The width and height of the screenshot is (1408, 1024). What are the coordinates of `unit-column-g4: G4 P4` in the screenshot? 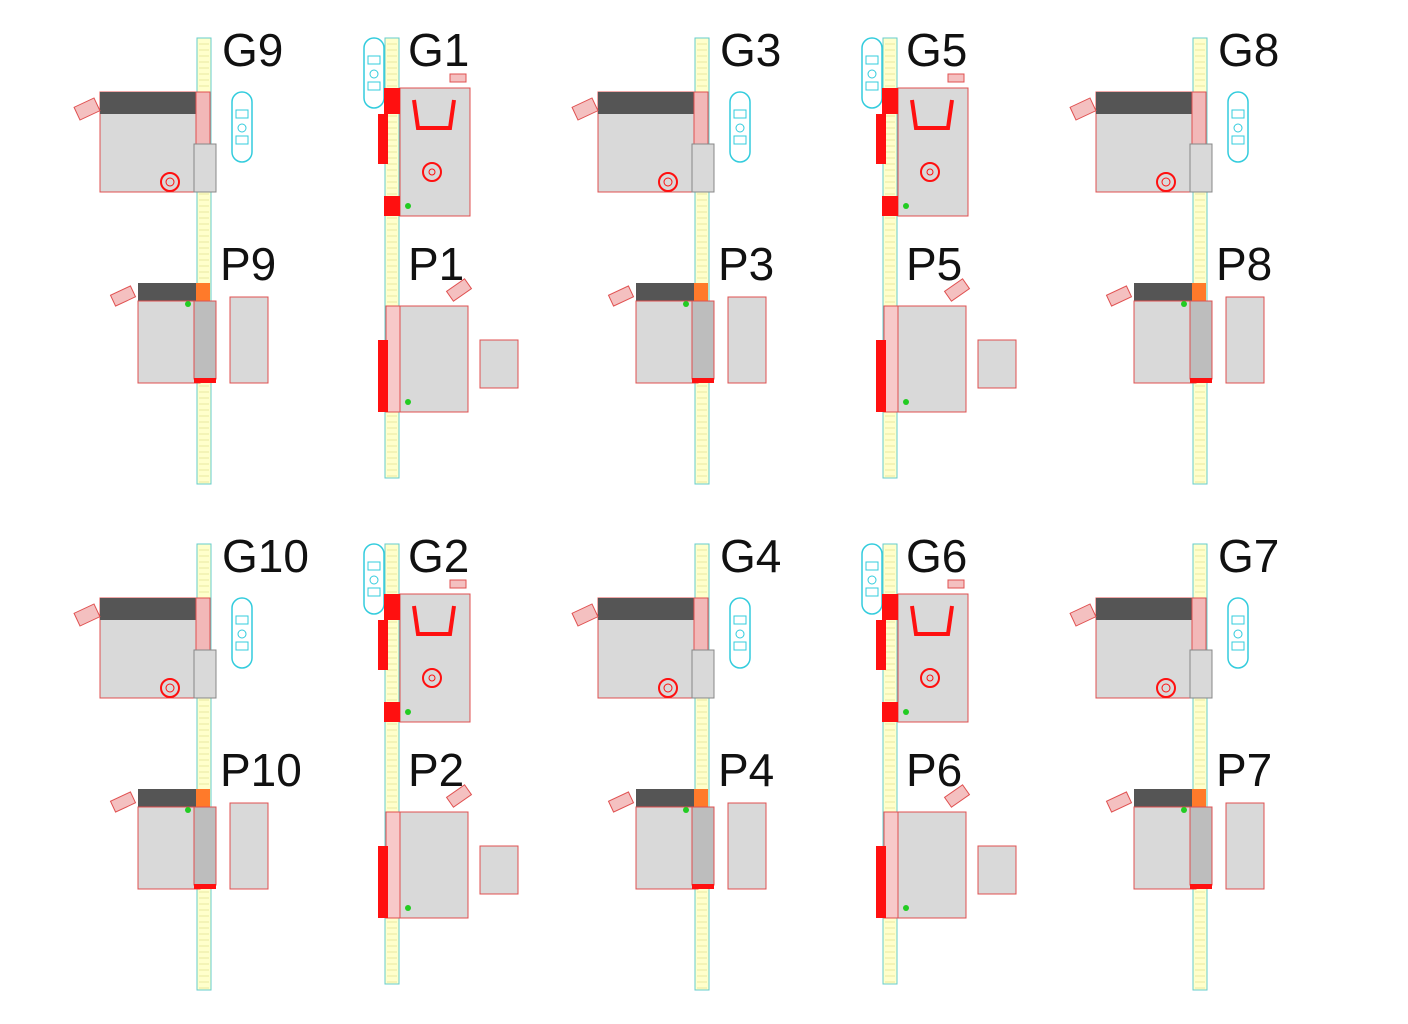 It's located at (676, 760).